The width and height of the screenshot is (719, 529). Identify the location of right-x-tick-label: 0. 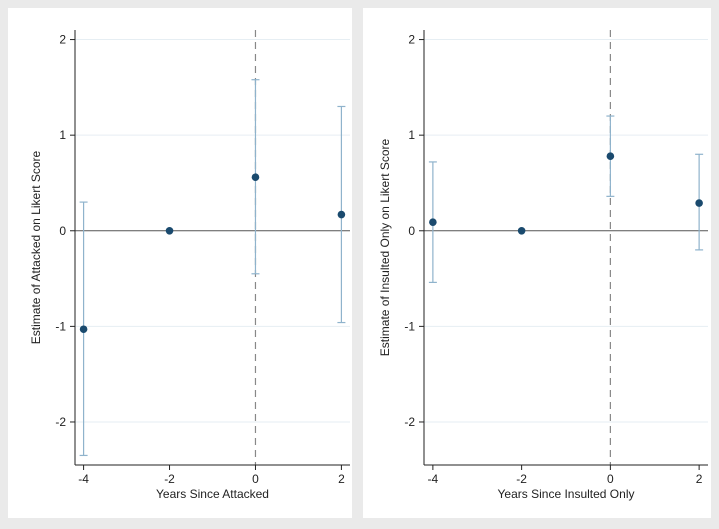
(610, 479).